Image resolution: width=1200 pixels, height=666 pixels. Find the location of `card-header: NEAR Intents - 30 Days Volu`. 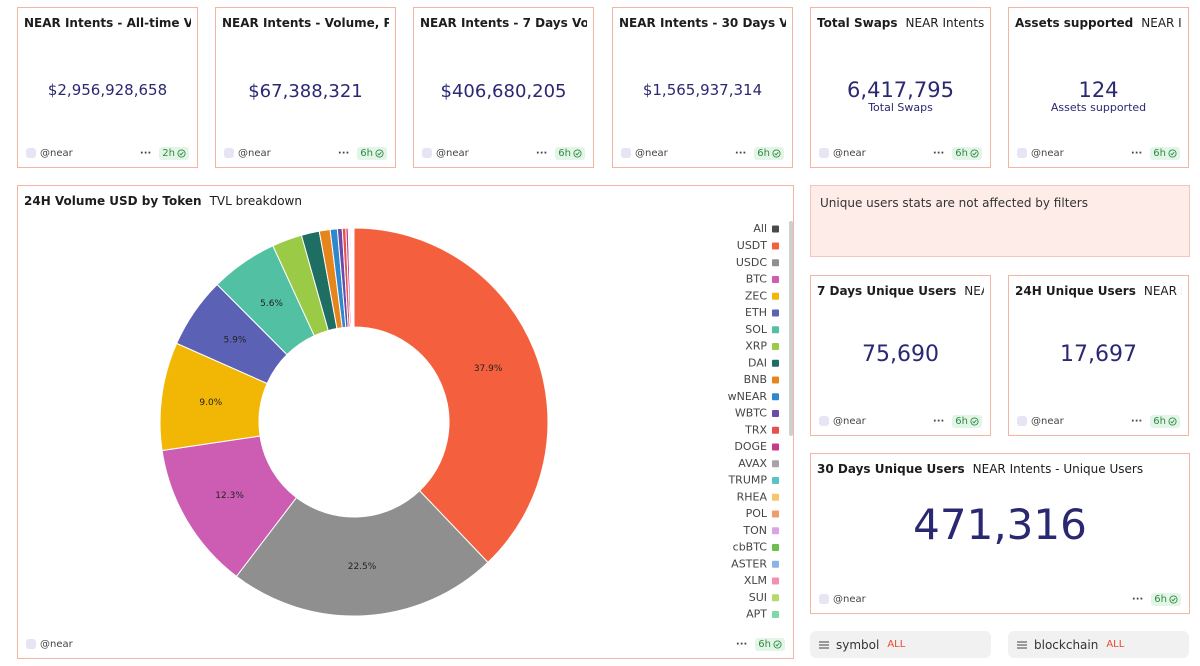

card-header: NEAR Intents - 30 Days Volu is located at coordinates (702, 23).